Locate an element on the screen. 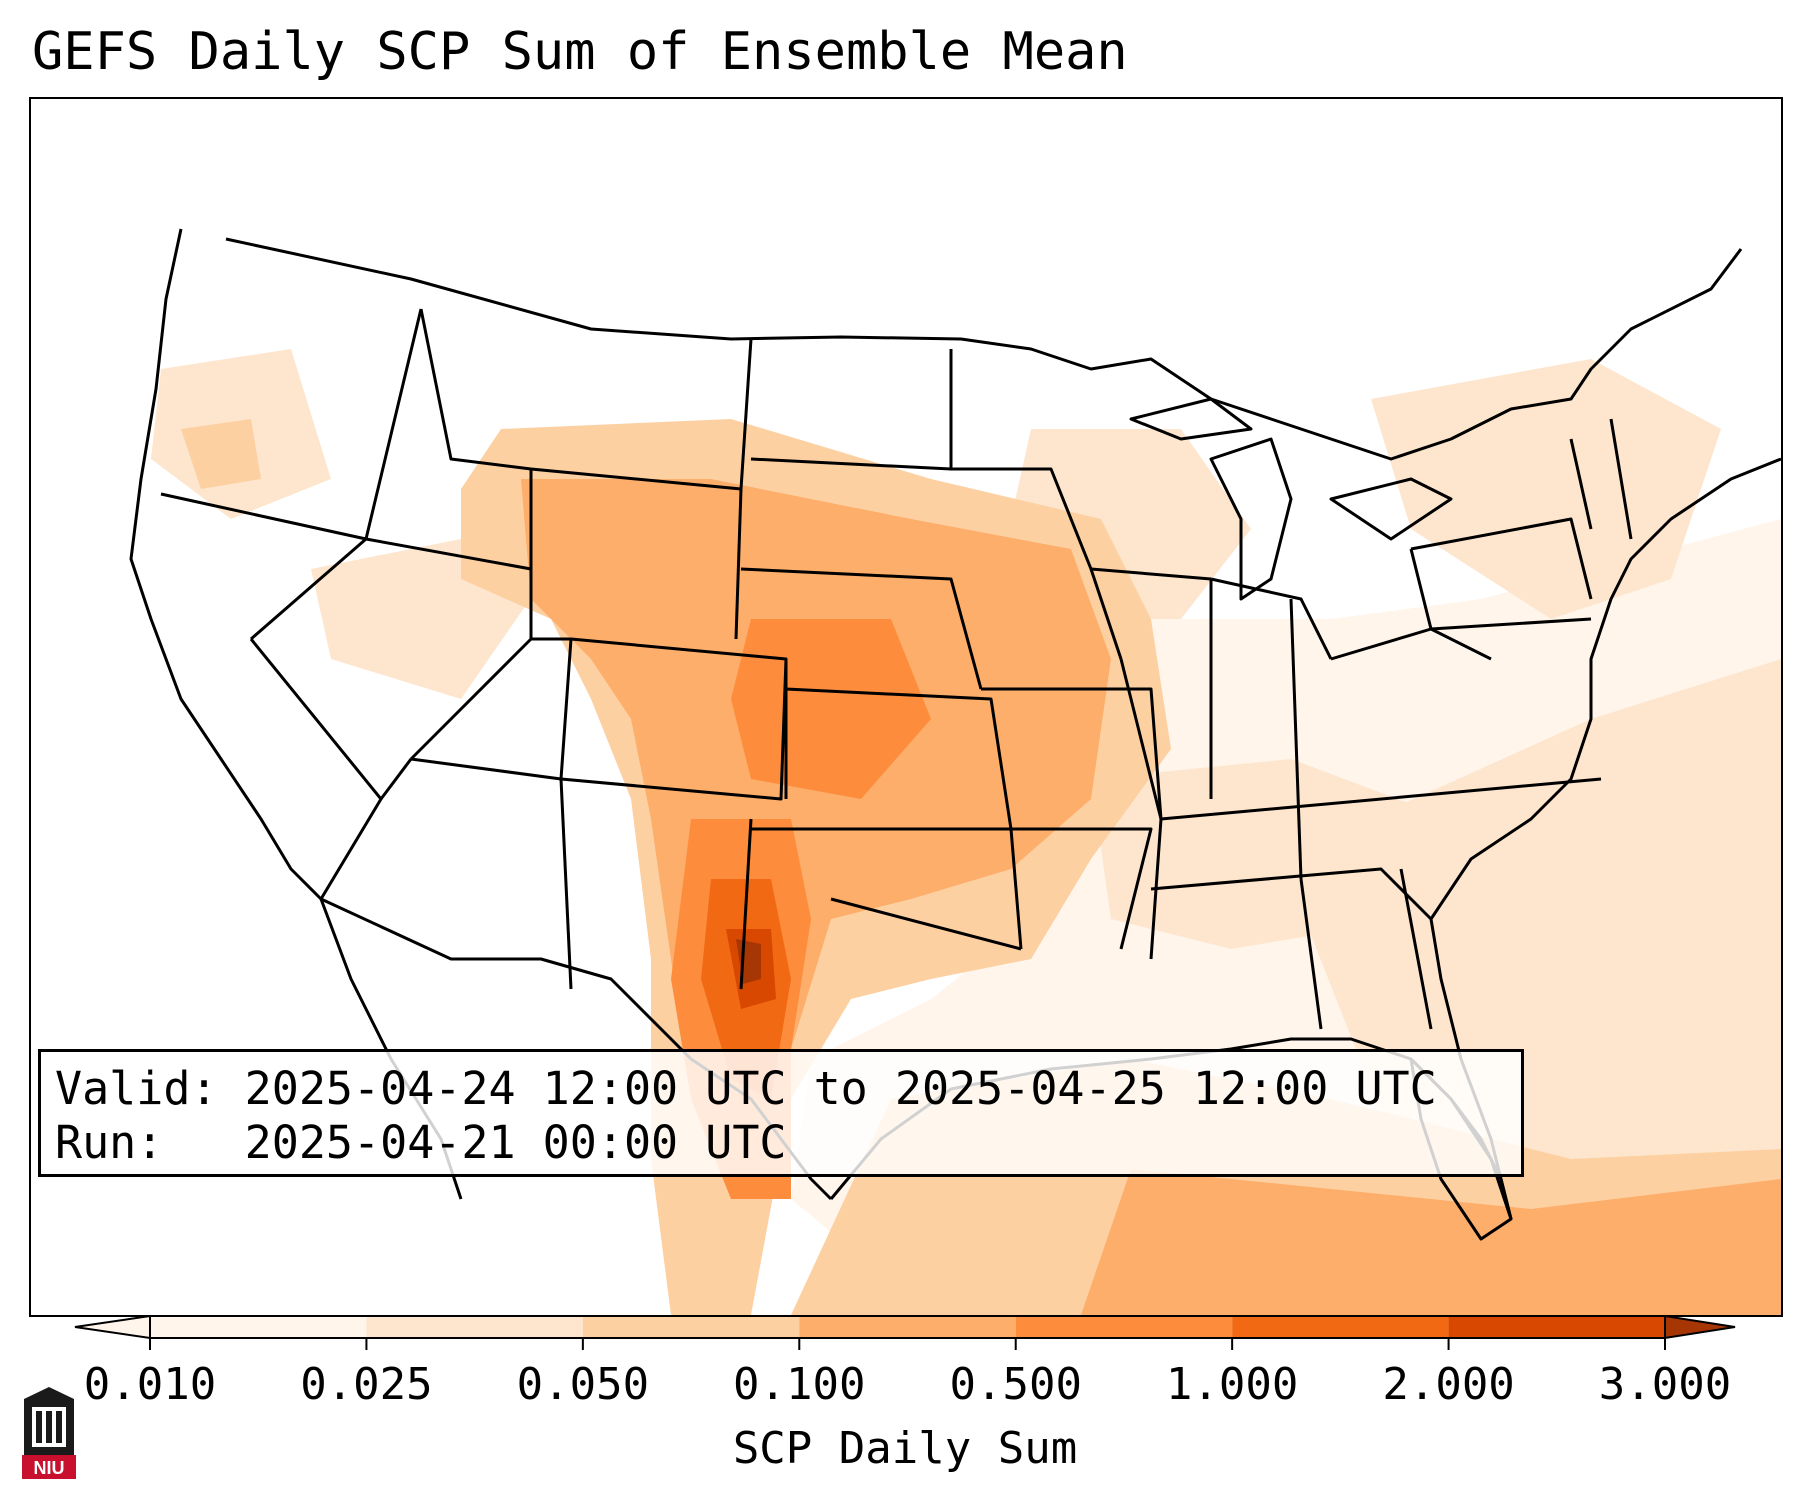 The width and height of the screenshot is (1803, 1500). niu-logo: NIU is located at coordinates (49, 1433).